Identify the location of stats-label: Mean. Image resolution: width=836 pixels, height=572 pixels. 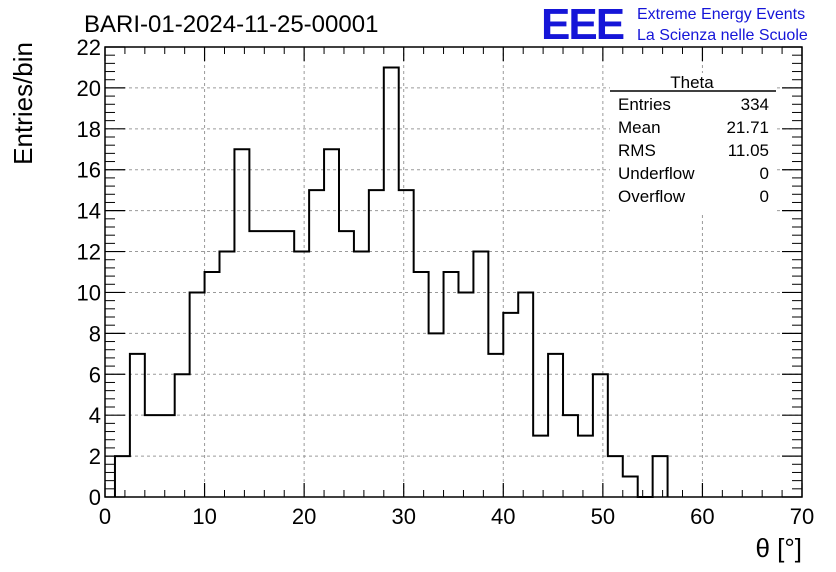
(639, 127).